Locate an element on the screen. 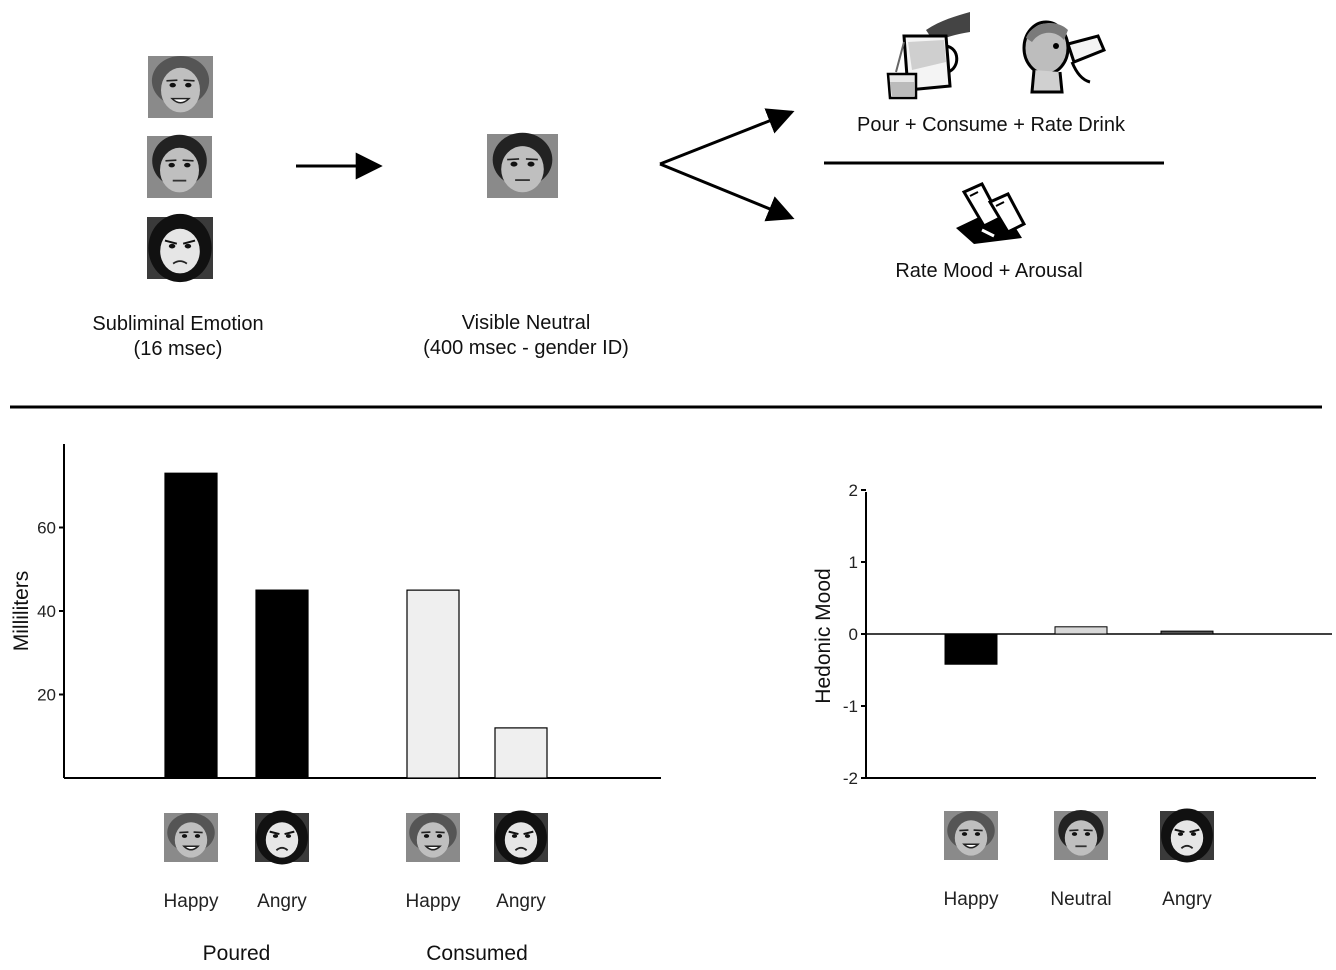  y-tick-label: 60 is located at coordinates (46, 528).